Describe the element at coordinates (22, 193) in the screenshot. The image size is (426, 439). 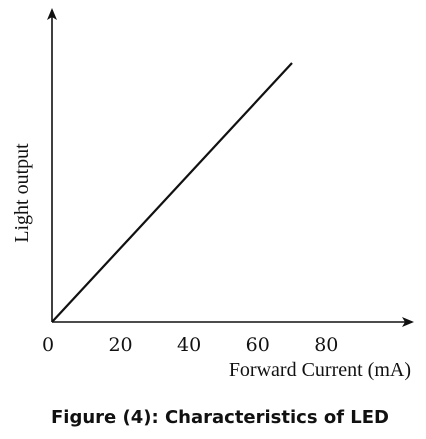
I see `y-axis-label: Light output` at that location.